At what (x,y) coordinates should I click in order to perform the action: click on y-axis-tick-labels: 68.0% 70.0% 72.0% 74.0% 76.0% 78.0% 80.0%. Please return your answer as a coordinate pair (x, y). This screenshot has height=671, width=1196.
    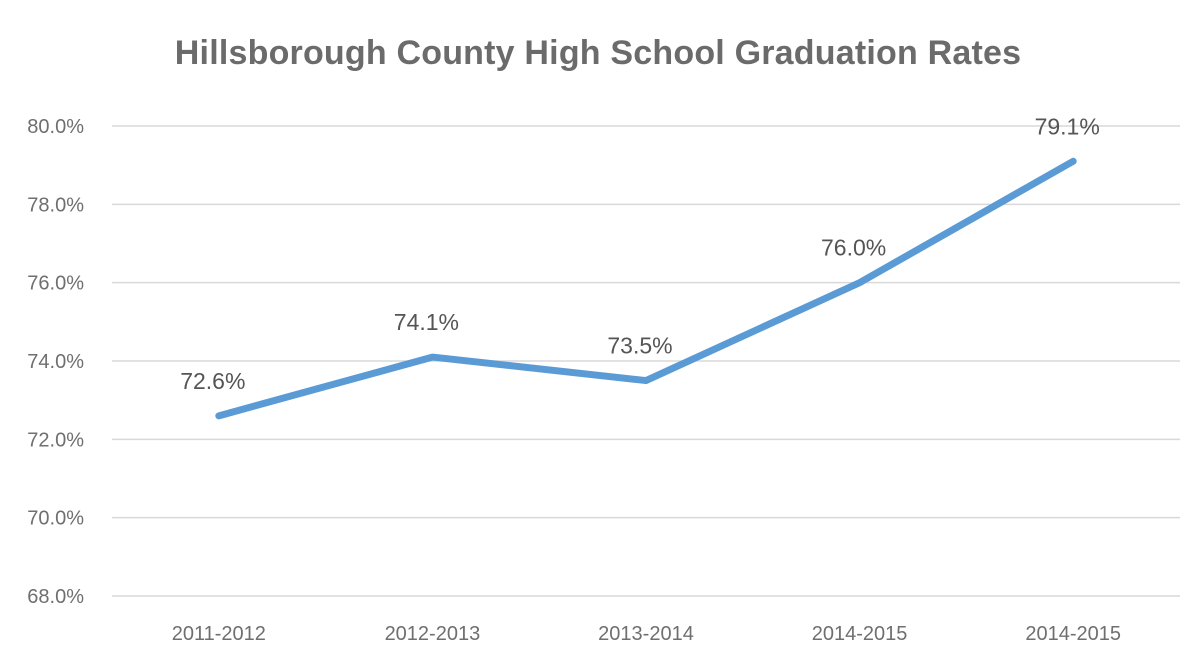
    Looking at the image, I should click on (55, 362).